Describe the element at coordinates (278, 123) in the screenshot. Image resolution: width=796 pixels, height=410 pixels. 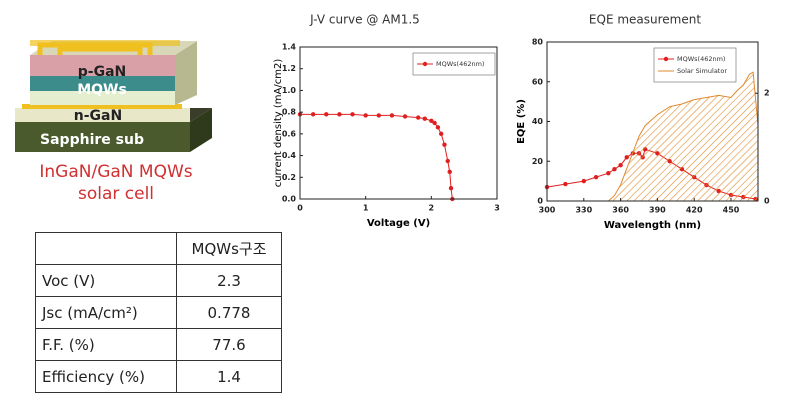
I see `y-axis-label: current density (mA/cm2)` at that location.